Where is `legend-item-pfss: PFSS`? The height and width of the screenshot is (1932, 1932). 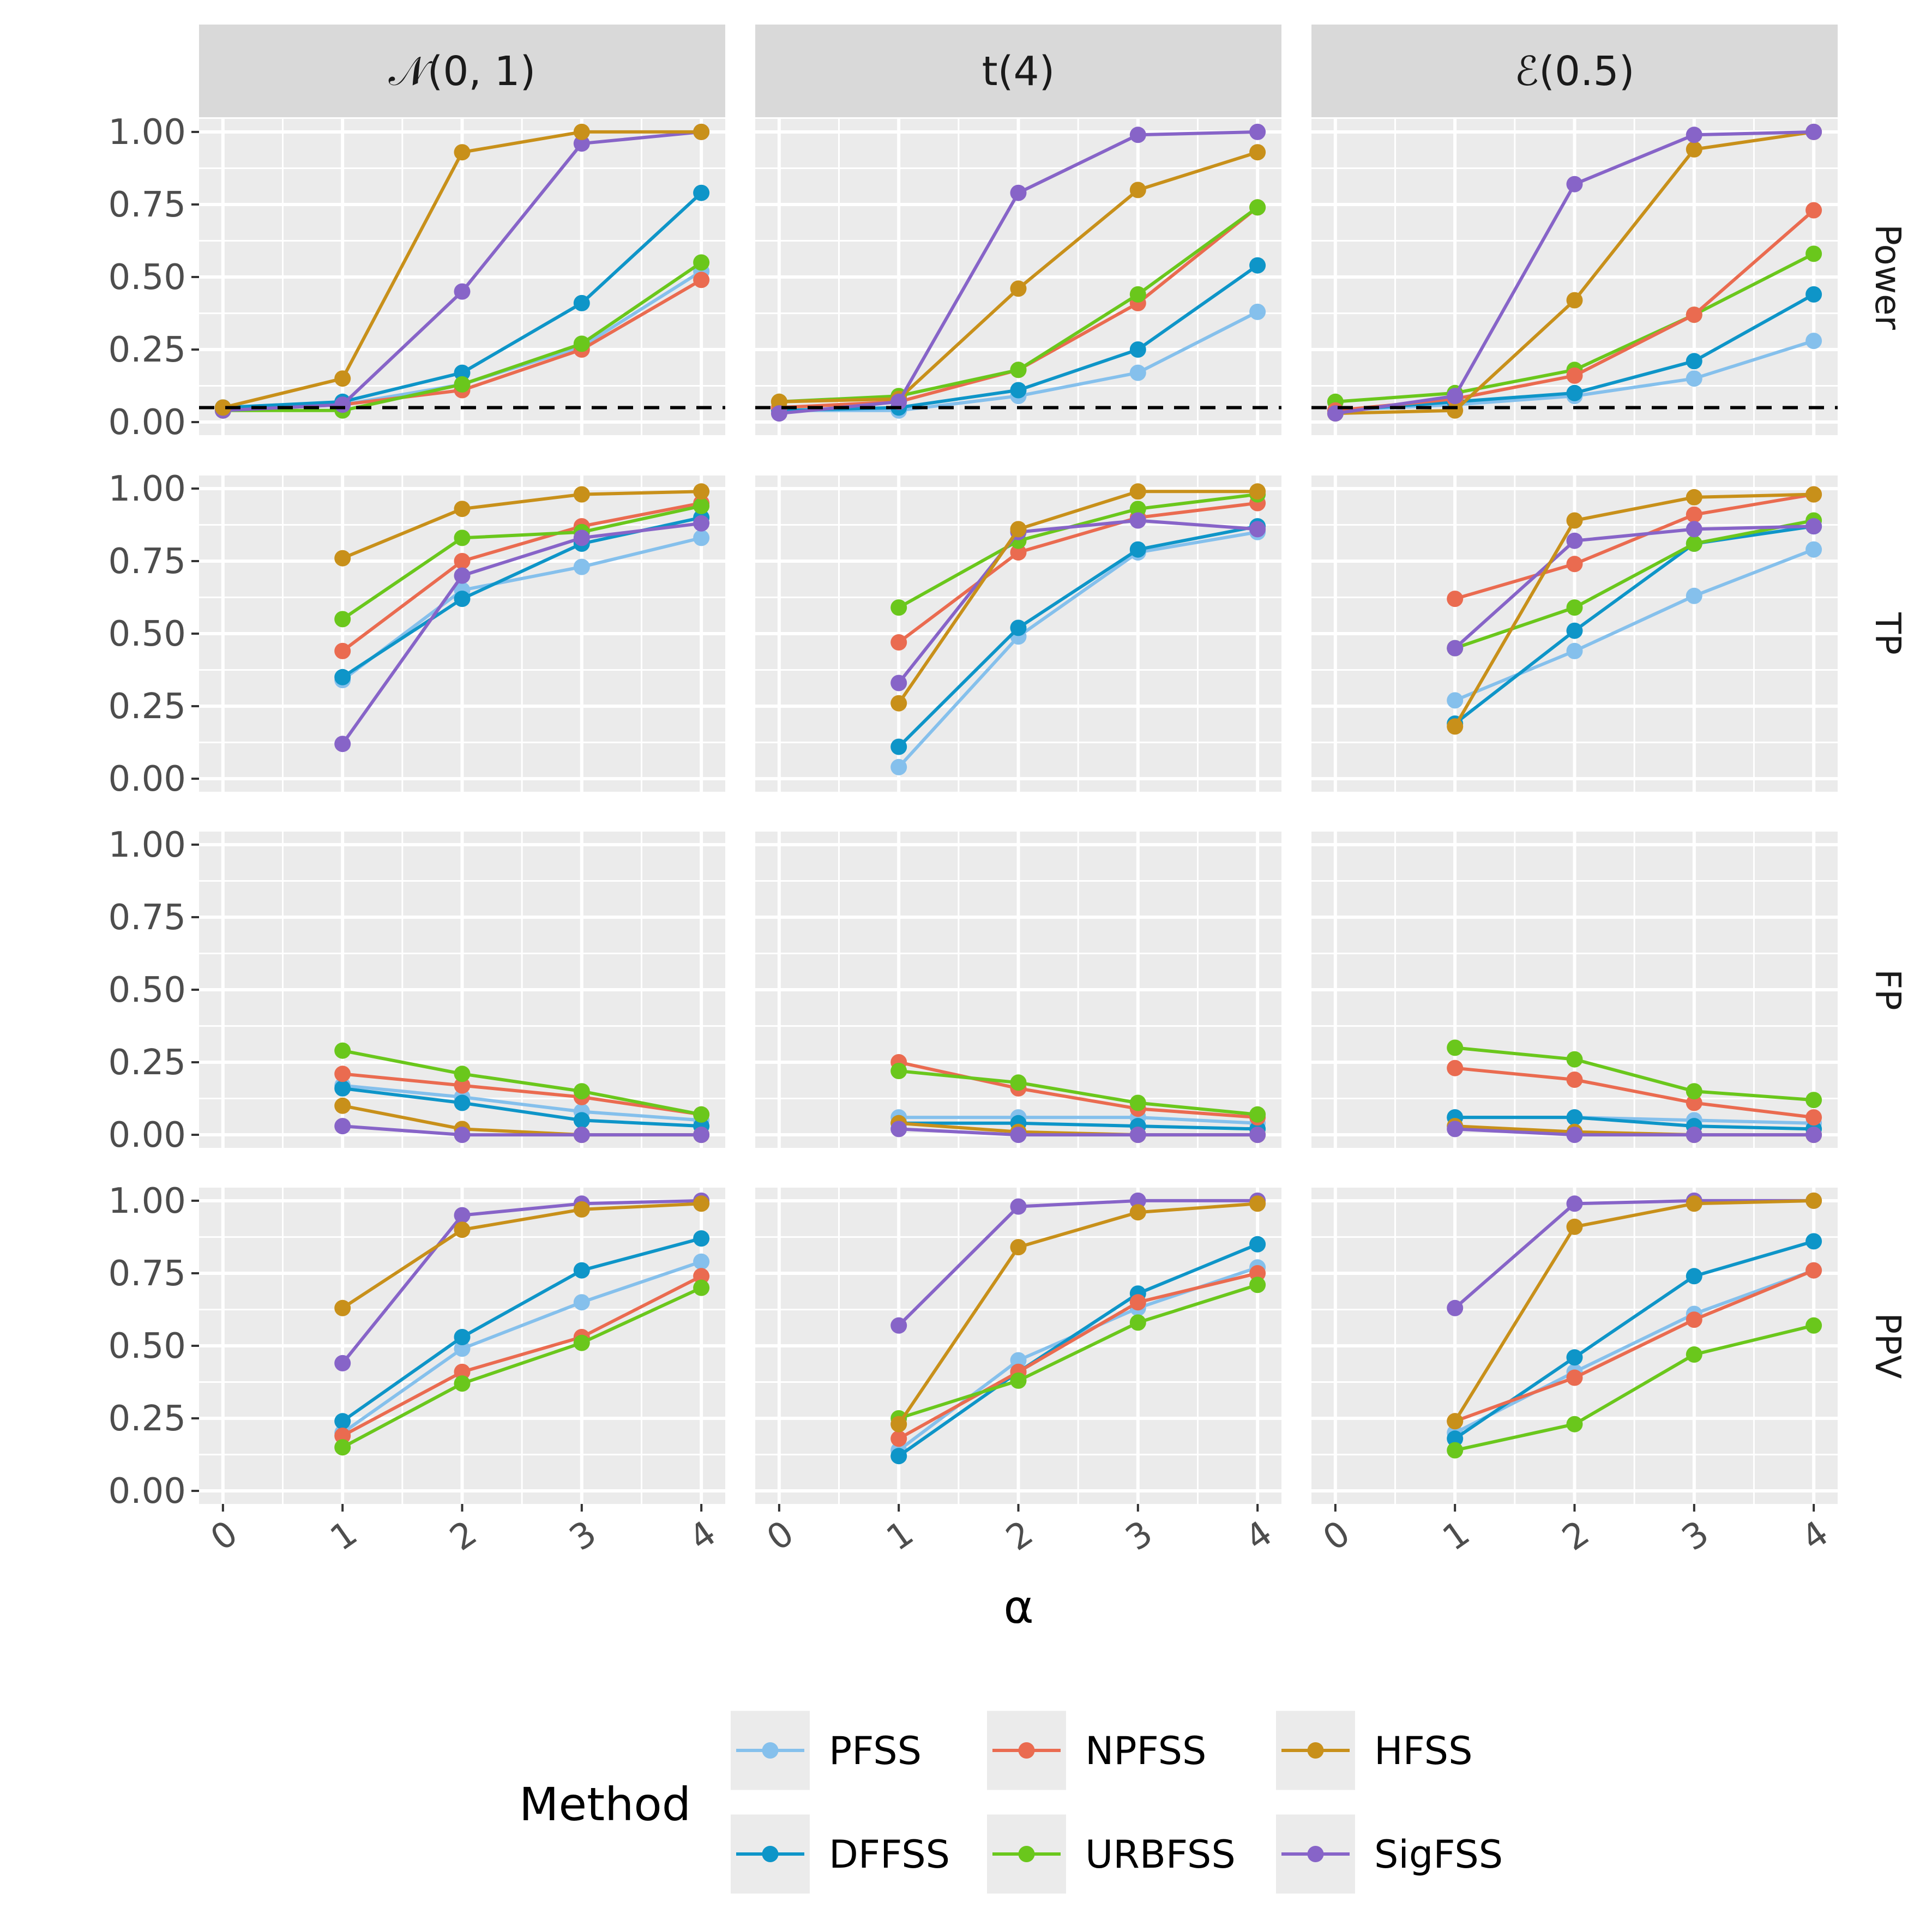
legend-item-pfss: PFSS is located at coordinates (826, 1750).